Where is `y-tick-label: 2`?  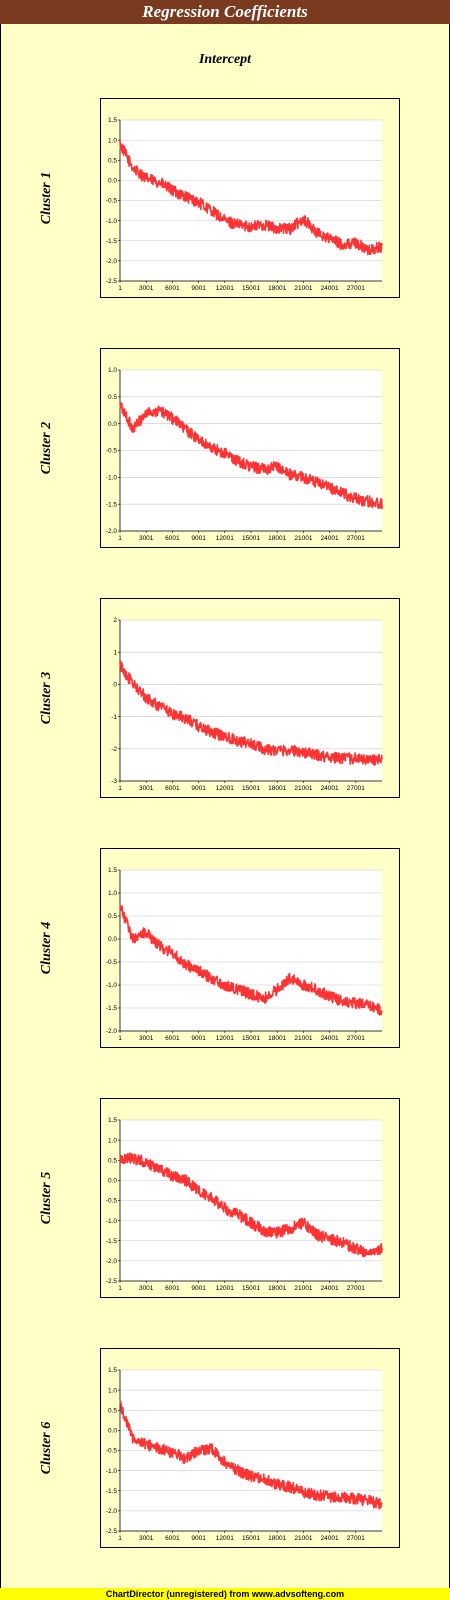
y-tick-label: 2 is located at coordinates (115, 620).